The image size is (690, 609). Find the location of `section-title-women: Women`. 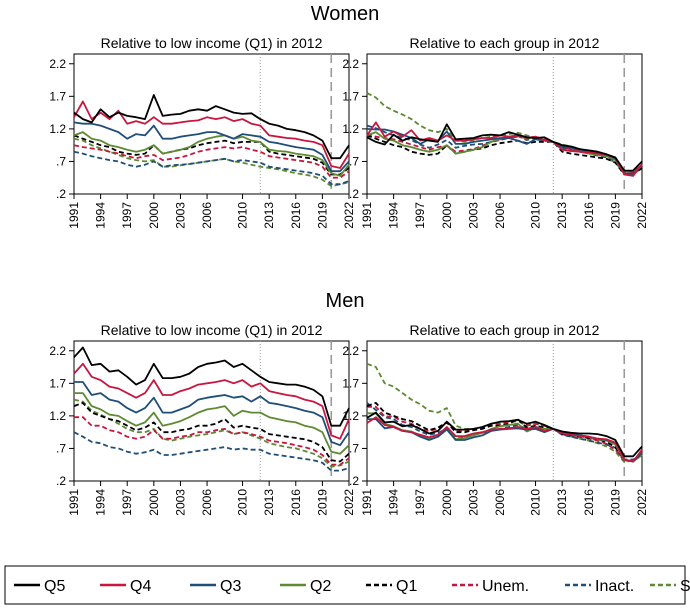

section-title-women: Women is located at coordinates (345, 14).